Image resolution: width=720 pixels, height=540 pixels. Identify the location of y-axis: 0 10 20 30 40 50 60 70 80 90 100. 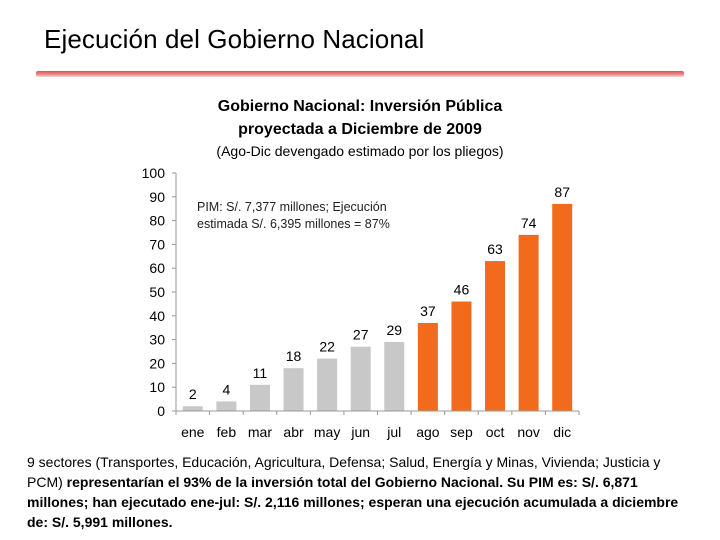
(159, 292).